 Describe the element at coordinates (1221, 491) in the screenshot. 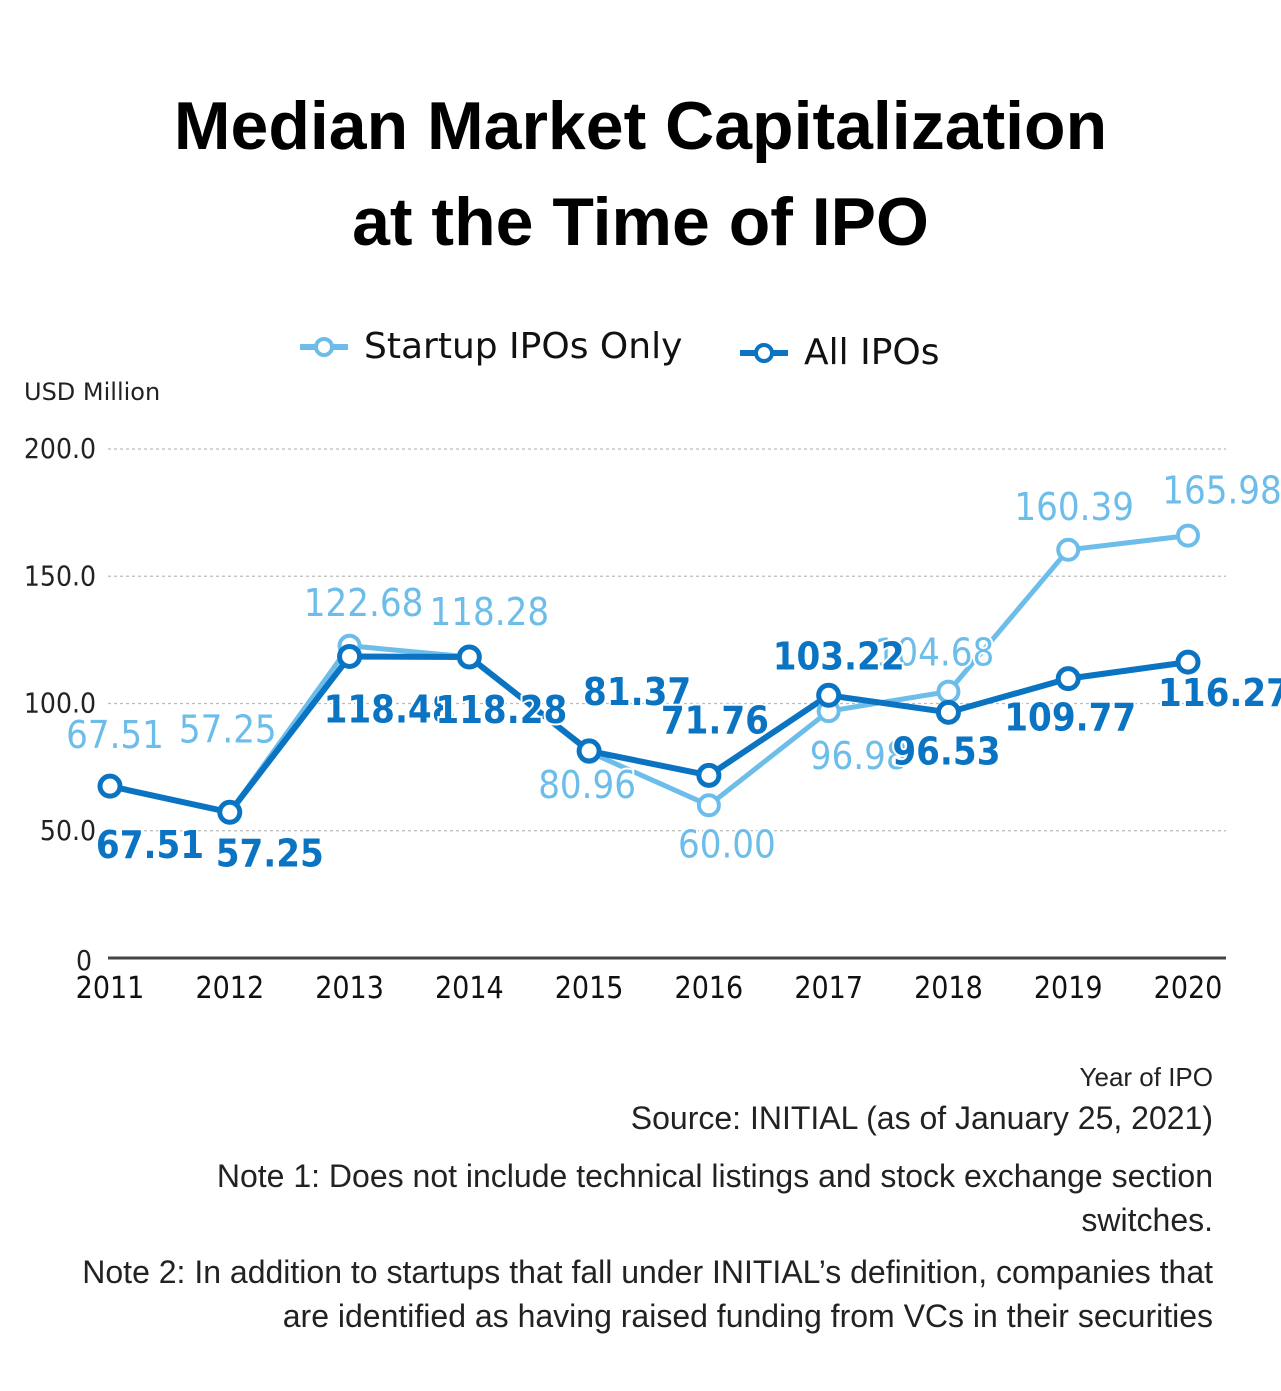

I see `data-label-startup: 165.98` at that location.